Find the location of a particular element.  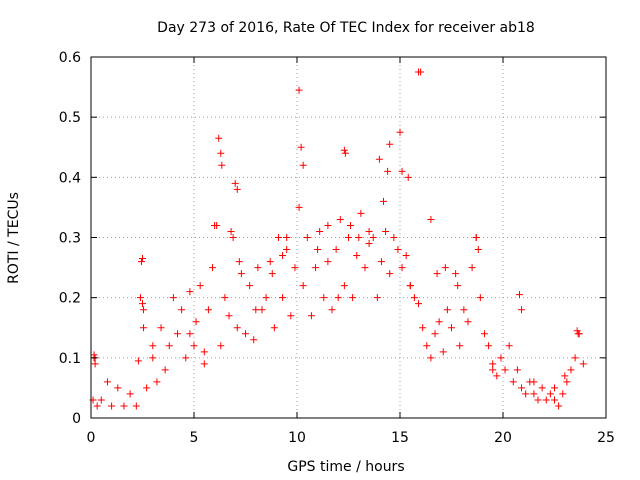

y-tick-label: 0.2 is located at coordinates (70, 299).